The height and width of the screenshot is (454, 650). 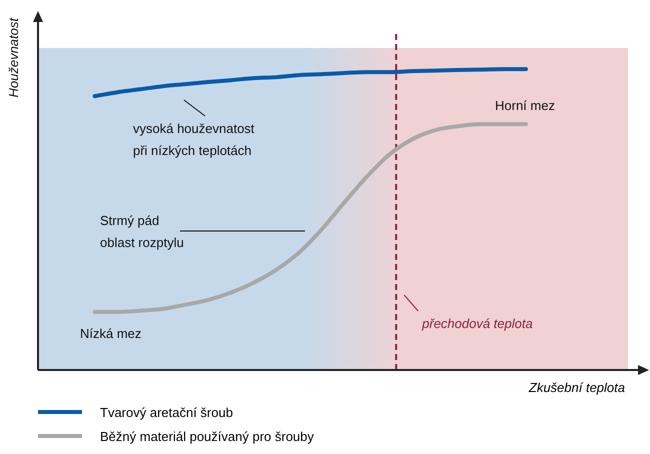 I want to click on annotation: Strmý pád oblast rozptylu, so click(x=142, y=231).